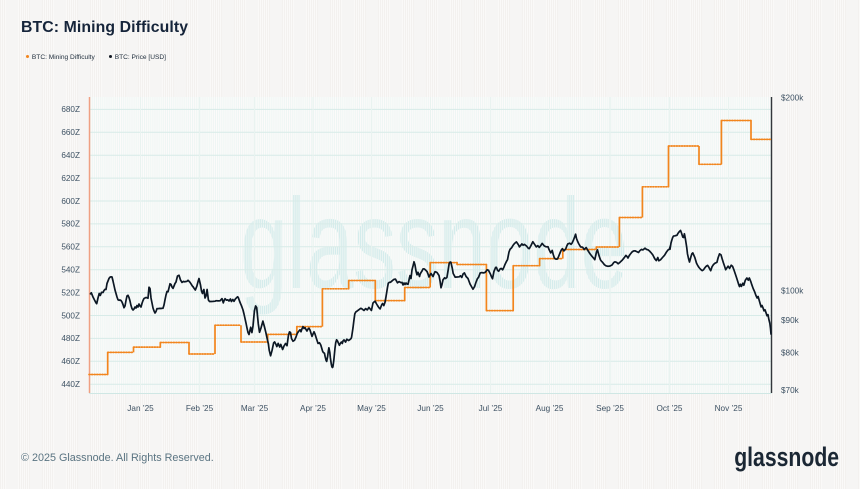 Image resolution: width=860 pixels, height=489 pixels. I want to click on svg-text: 440Z, so click(70, 384).